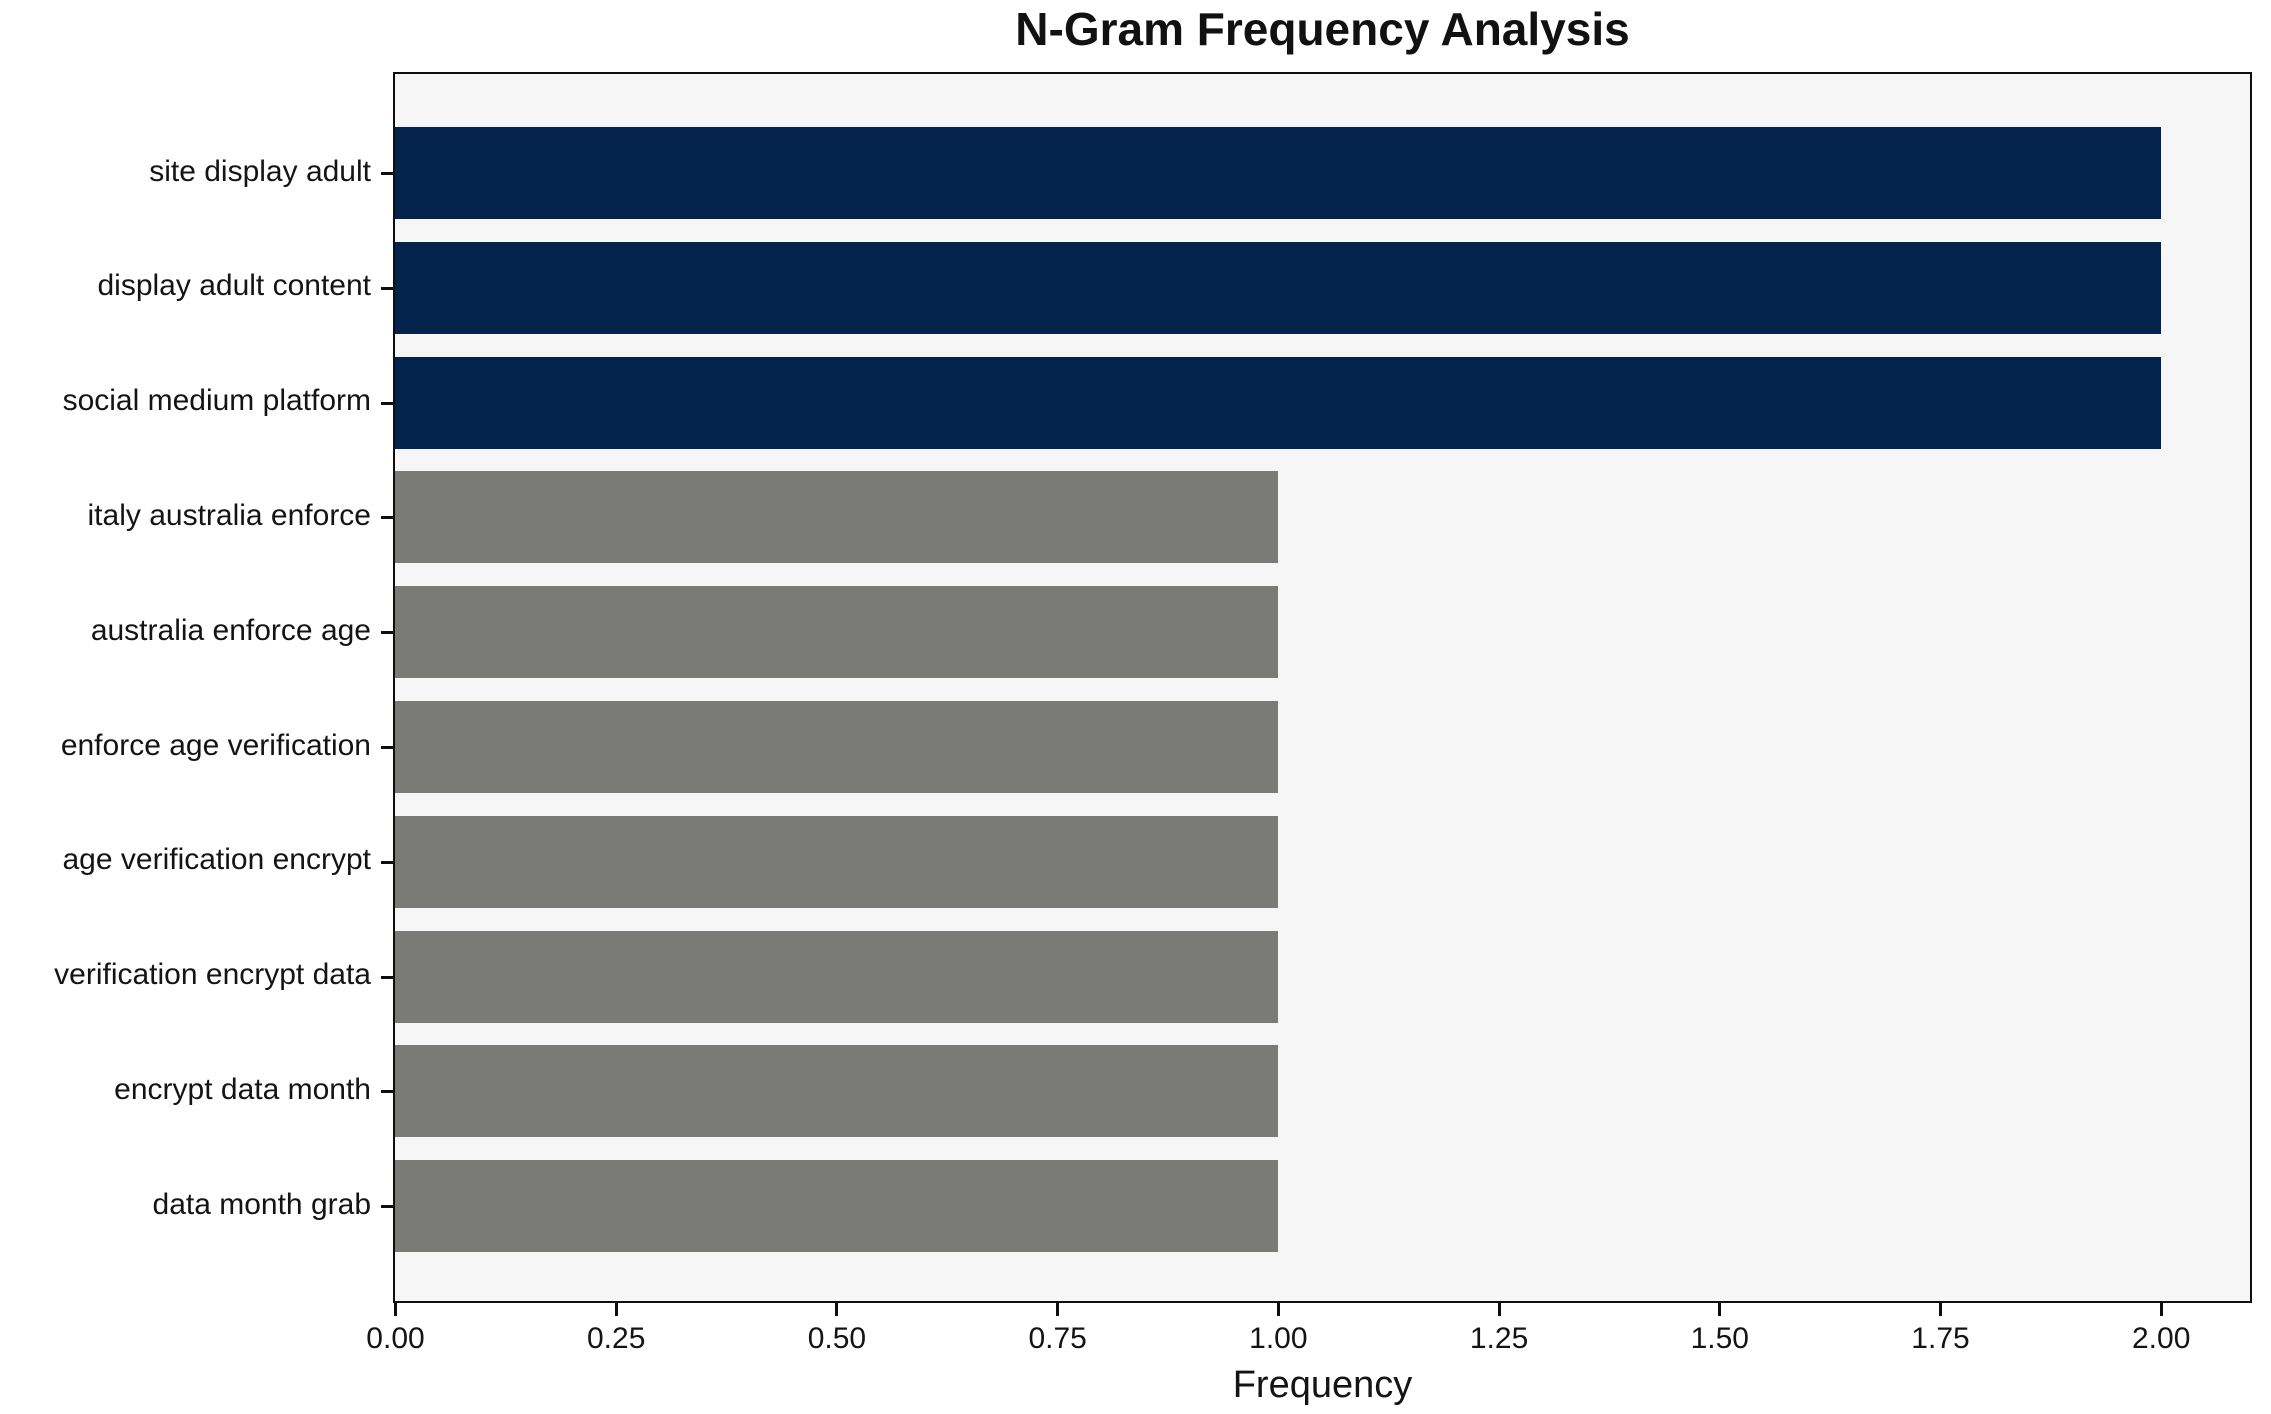 The image size is (2271, 1414). What do you see at coordinates (1499, 1338) in the screenshot?
I see `x-tick-label: 1.25` at bounding box center [1499, 1338].